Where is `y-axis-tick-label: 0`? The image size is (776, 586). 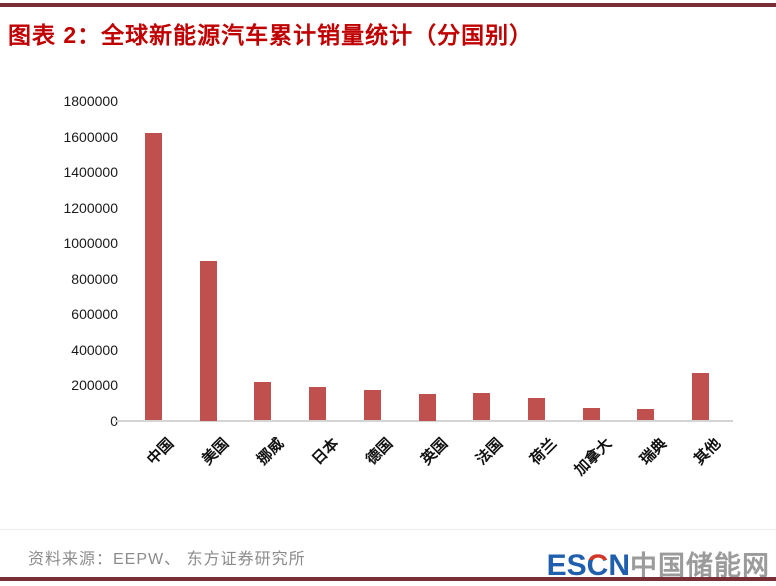
y-axis-tick-label: 0 is located at coordinates (69, 421).